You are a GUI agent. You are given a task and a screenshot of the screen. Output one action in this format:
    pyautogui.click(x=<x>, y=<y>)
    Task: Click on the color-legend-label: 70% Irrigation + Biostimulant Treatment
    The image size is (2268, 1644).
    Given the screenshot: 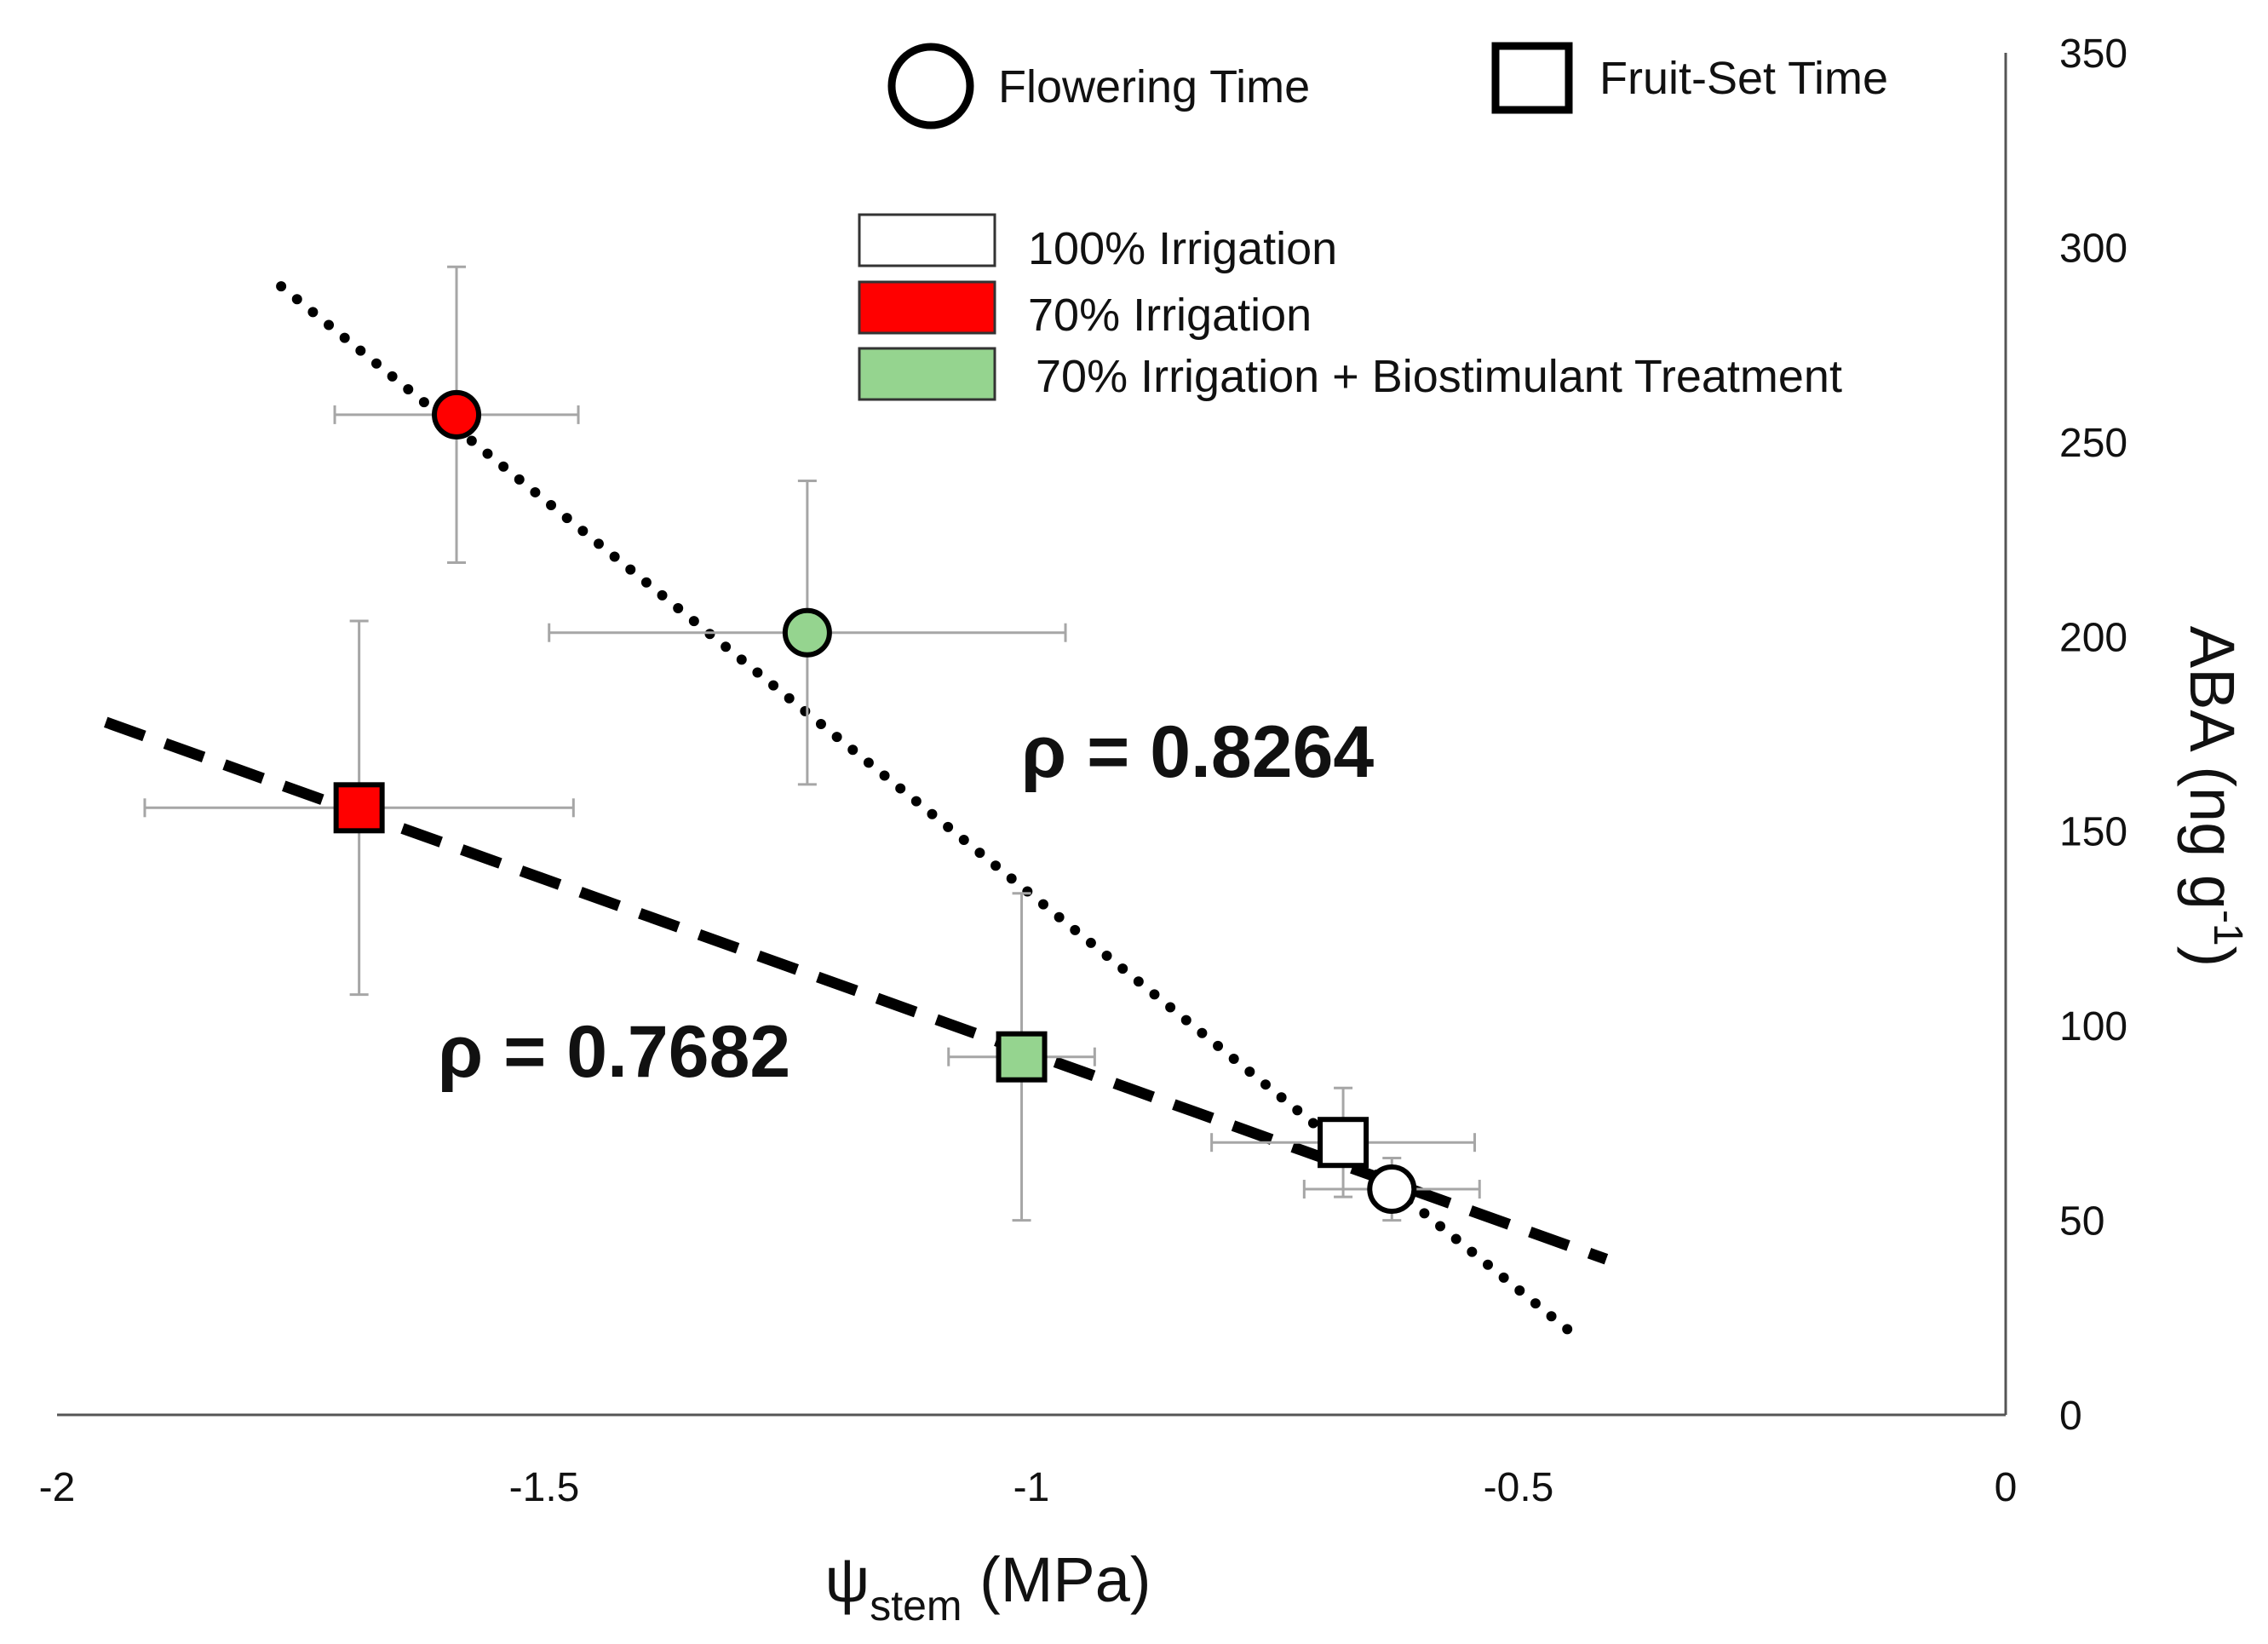 What is the action you would take?
    pyautogui.click(x=1439, y=376)
    